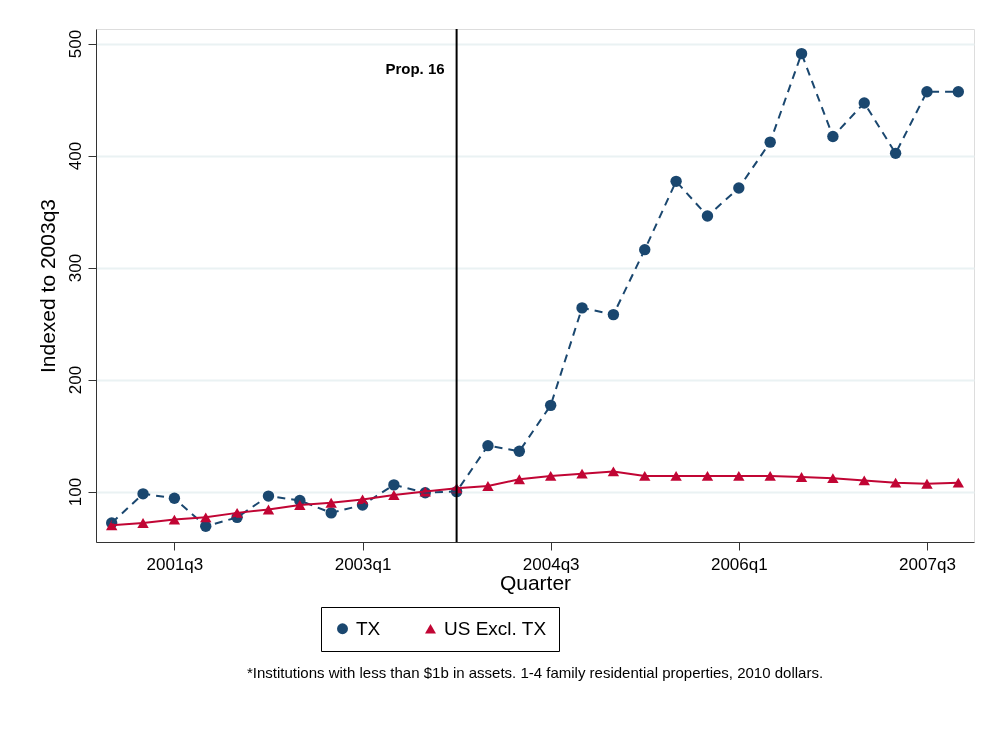  What do you see at coordinates (927, 564) in the screenshot?
I see `x-tick-label: 2007q3` at bounding box center [927, 564].